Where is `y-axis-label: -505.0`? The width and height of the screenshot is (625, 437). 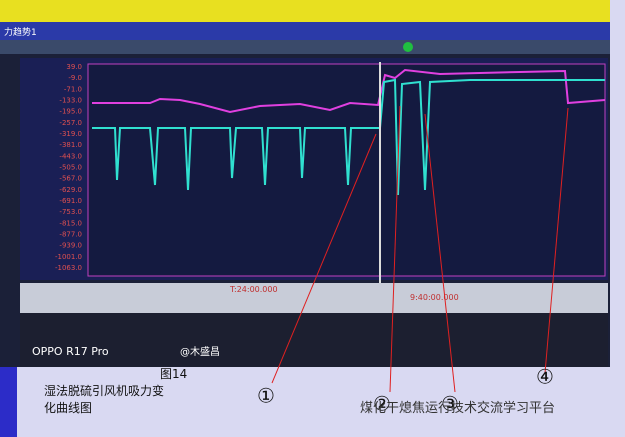 y-axis-label: -505.0 is located at coordinates (70, 168).